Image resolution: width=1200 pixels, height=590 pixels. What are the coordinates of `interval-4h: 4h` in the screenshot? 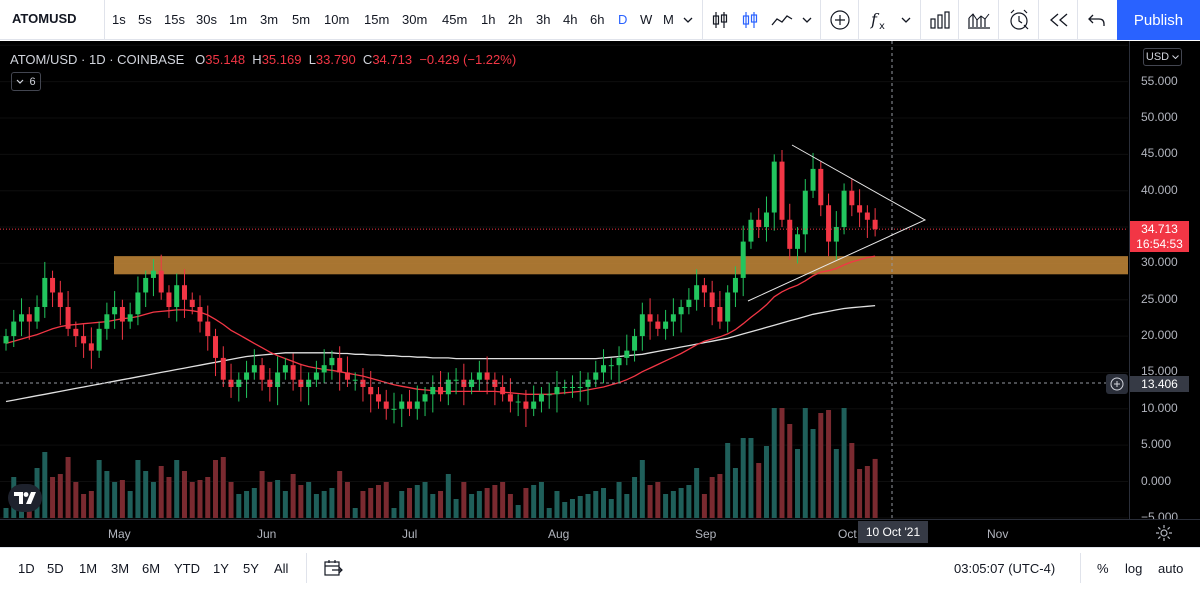 It's located at (570, 19).